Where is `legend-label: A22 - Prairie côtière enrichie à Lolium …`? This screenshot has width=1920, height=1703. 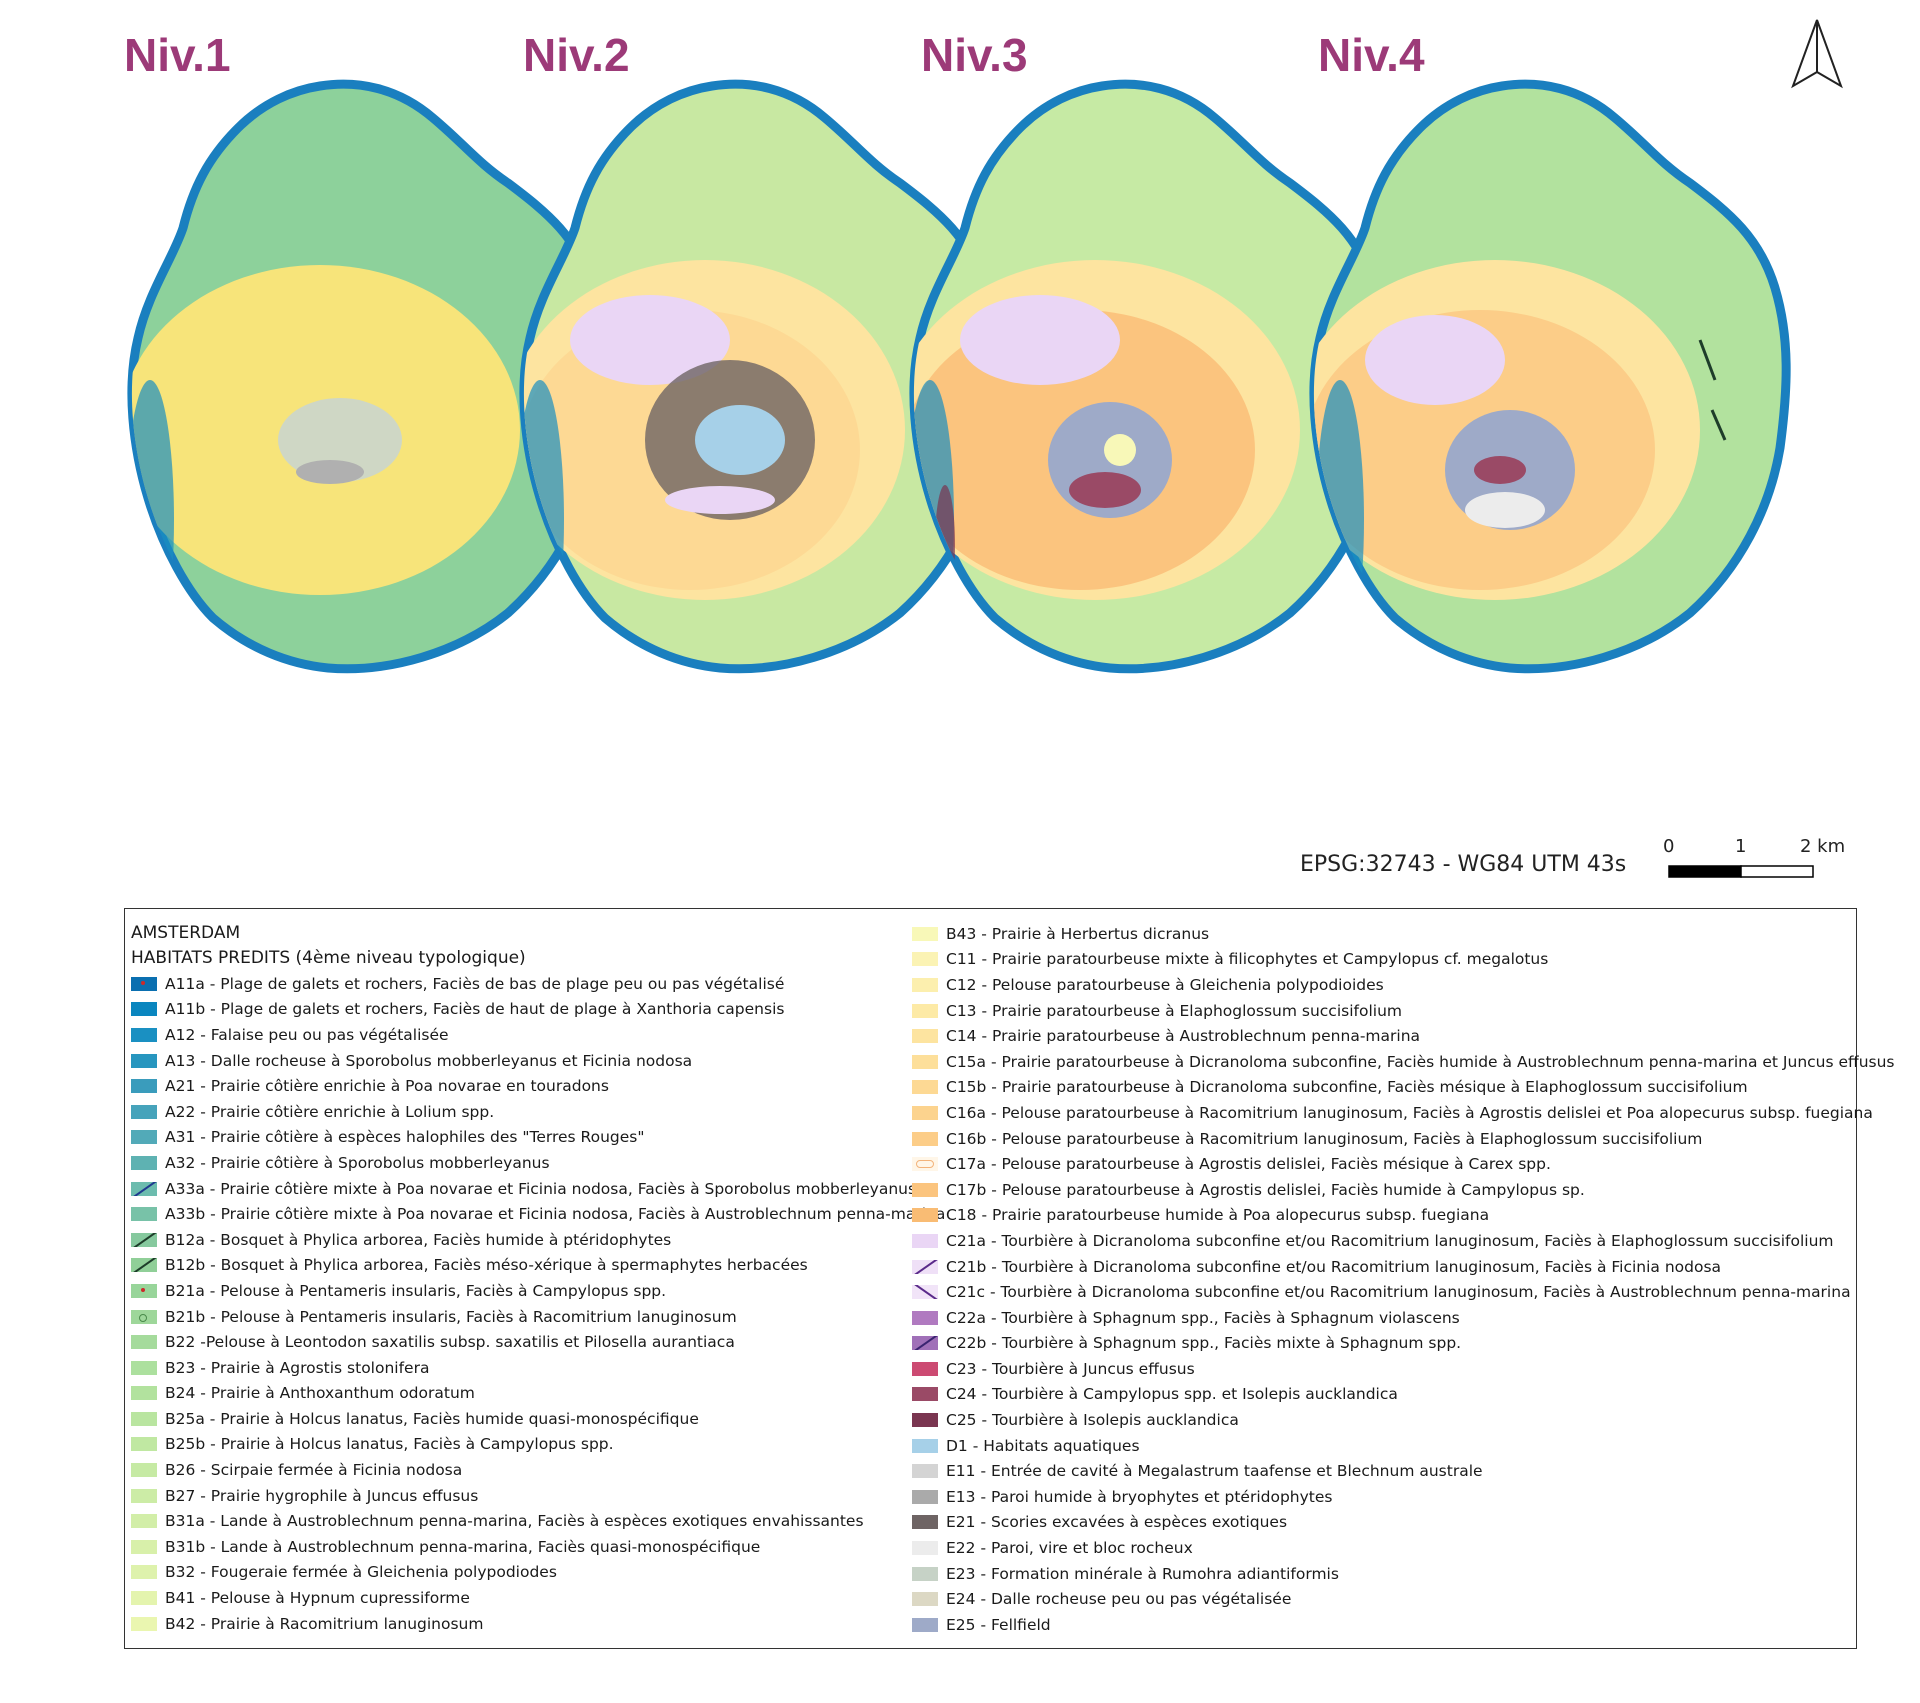
legend-label: A22 - Prairie côtière enrichie à Lolium … is located at coordinates (330, 1111).